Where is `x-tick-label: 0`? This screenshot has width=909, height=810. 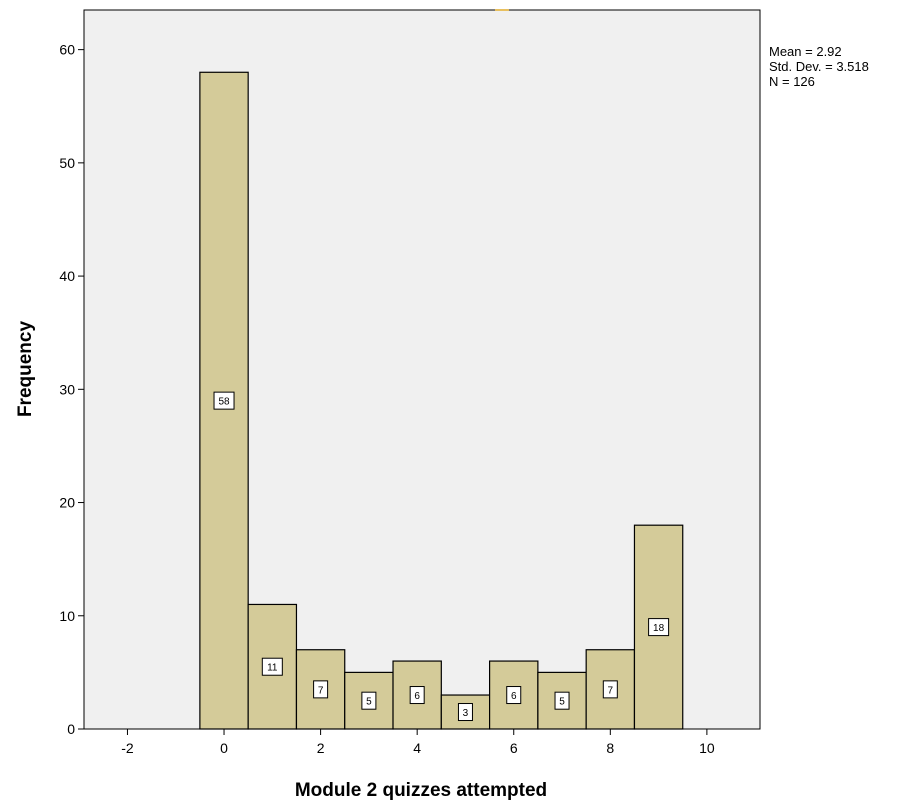 x-tick-label: 0 is located at coordinates (224, 748).